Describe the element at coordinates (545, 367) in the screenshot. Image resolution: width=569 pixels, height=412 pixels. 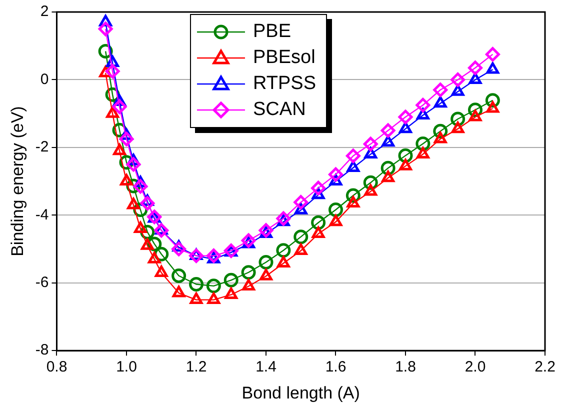
I see `x-tick-label: 2.2` at that location.